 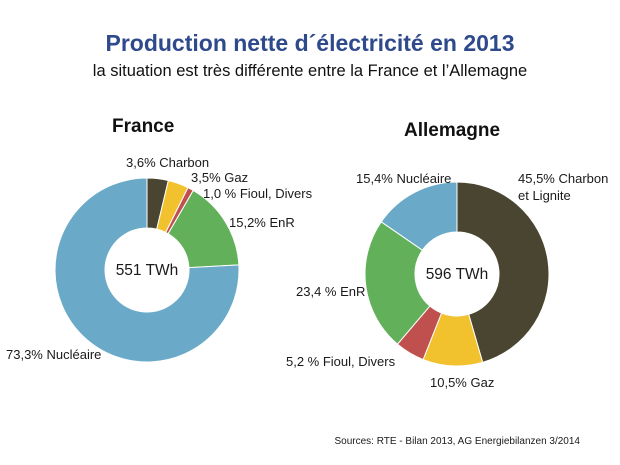 What do you see at coordinates (310, 43) in the screenshot?
I see `page-title: Production nette d´électricité en 2013` at bounding box center [310, 43].